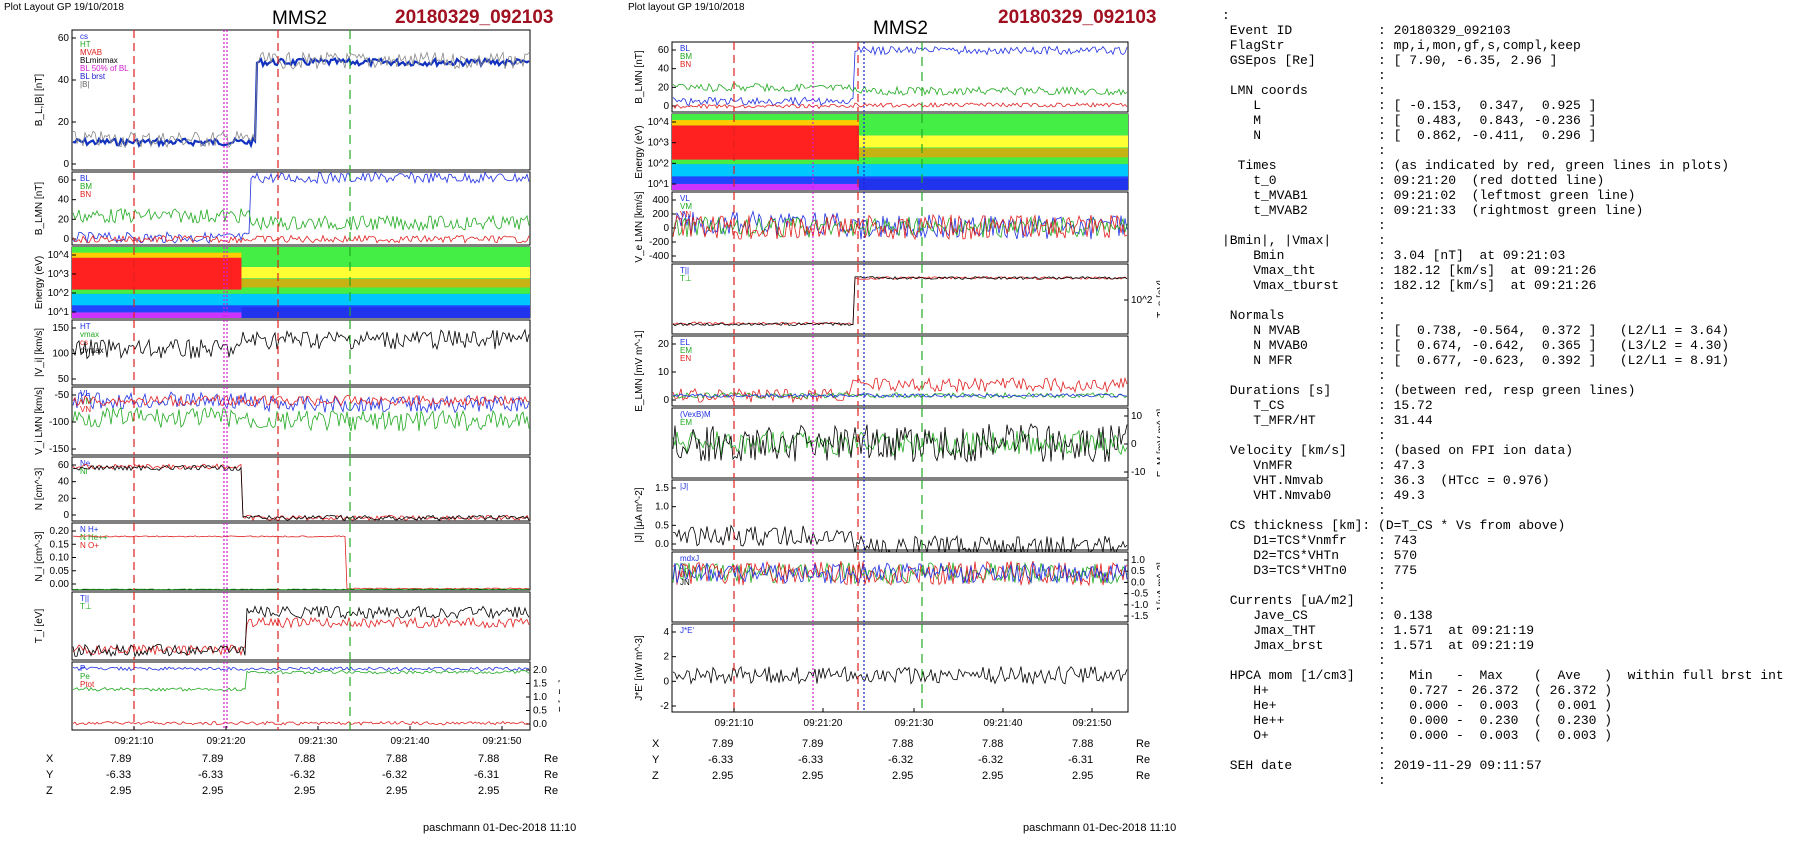 The height and width of the screenshot is (841, 1804). What do you see at coordinates (1140, 616) in the screenshot?
I see `y-tick-label: -1.5` at bounding box center [1140, 616].